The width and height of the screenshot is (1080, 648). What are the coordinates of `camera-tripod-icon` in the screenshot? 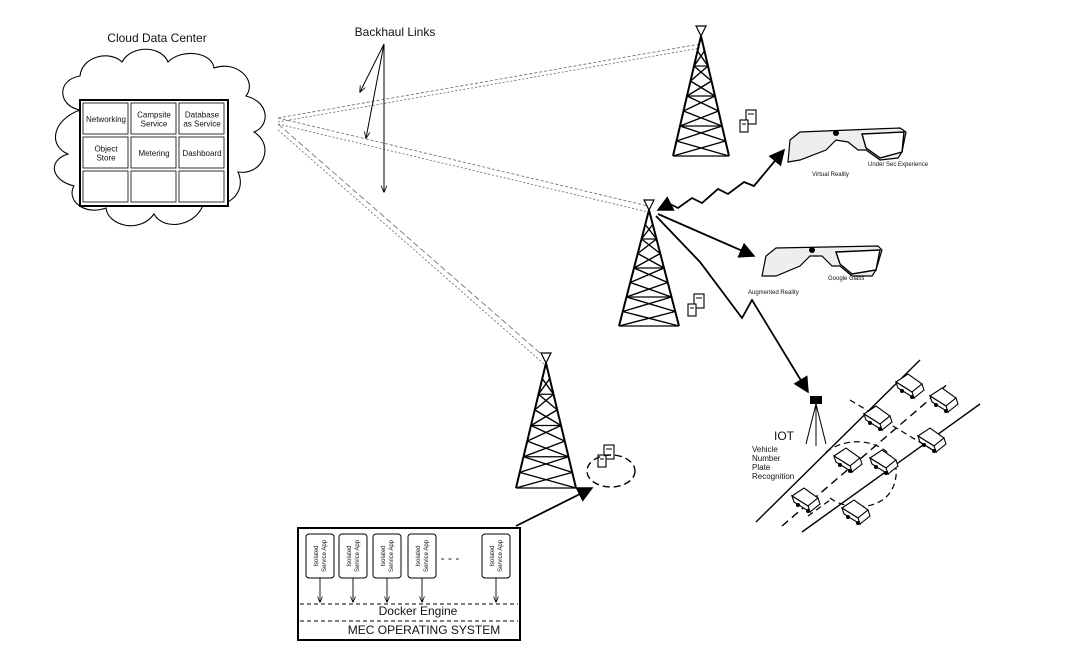 It's located at (816, 421).